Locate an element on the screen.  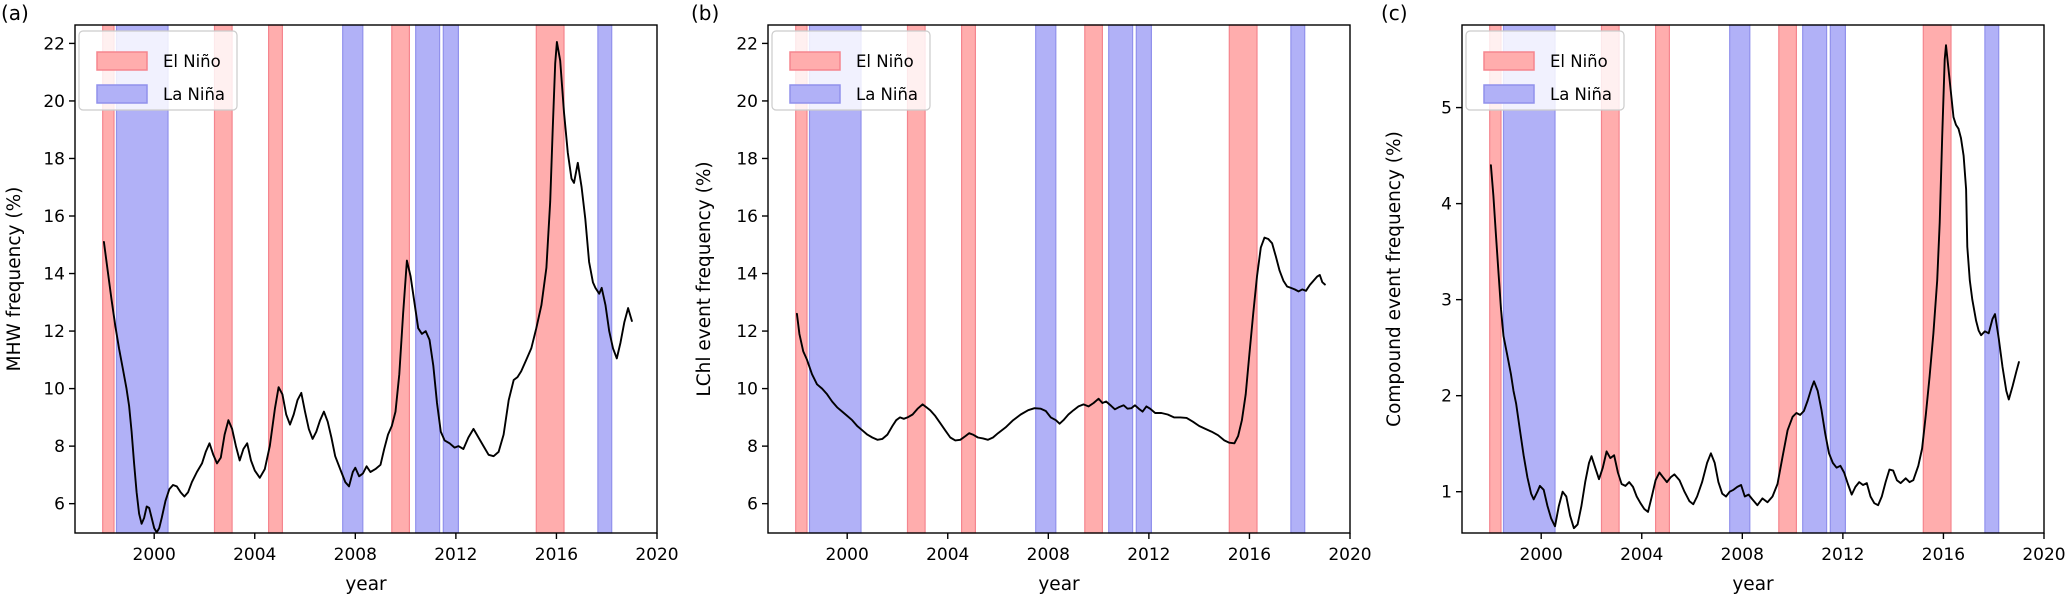
y-axis-label: MHW frequency (%) is located at coordinates (14, 279).